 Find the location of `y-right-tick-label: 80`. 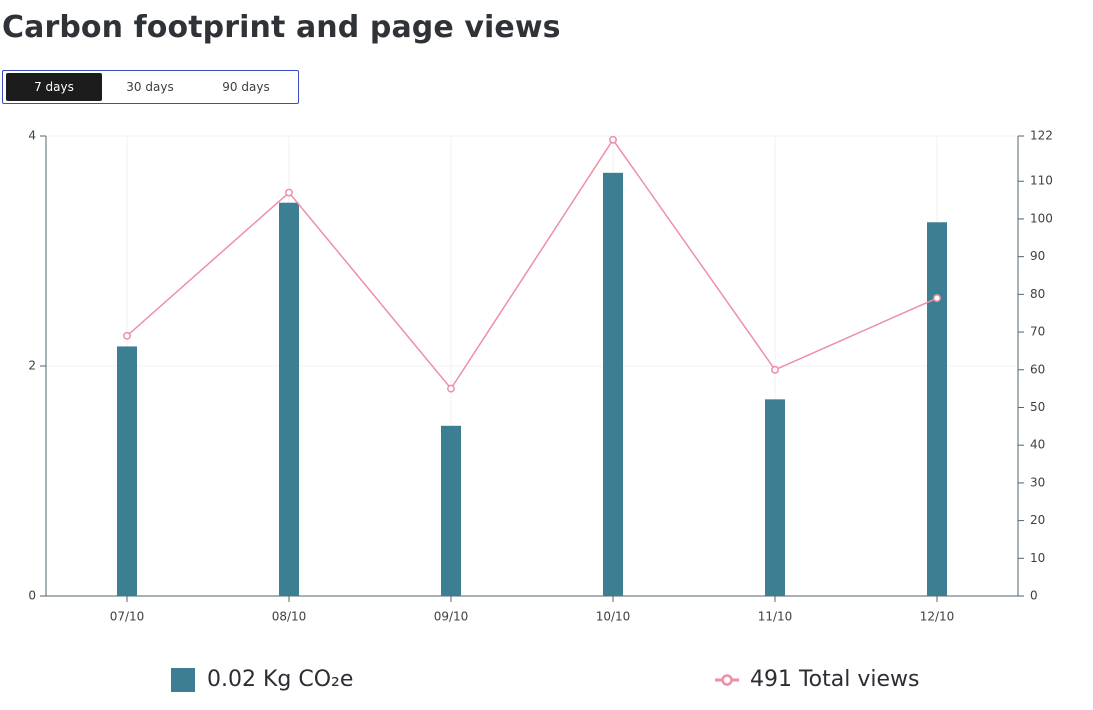

y-right-tick-label: 80 is located at coordinates (1037, 294).